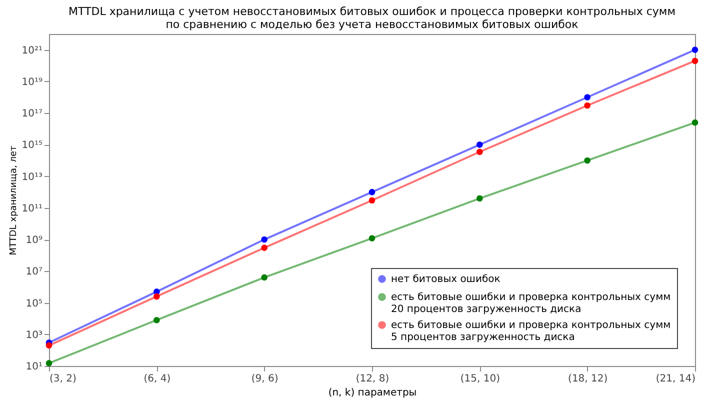 The image size is (713, 401). Describe the element at coordinates (32, 208) in the screenshot. I see `y-tick-label: 10¹¹` at that location.